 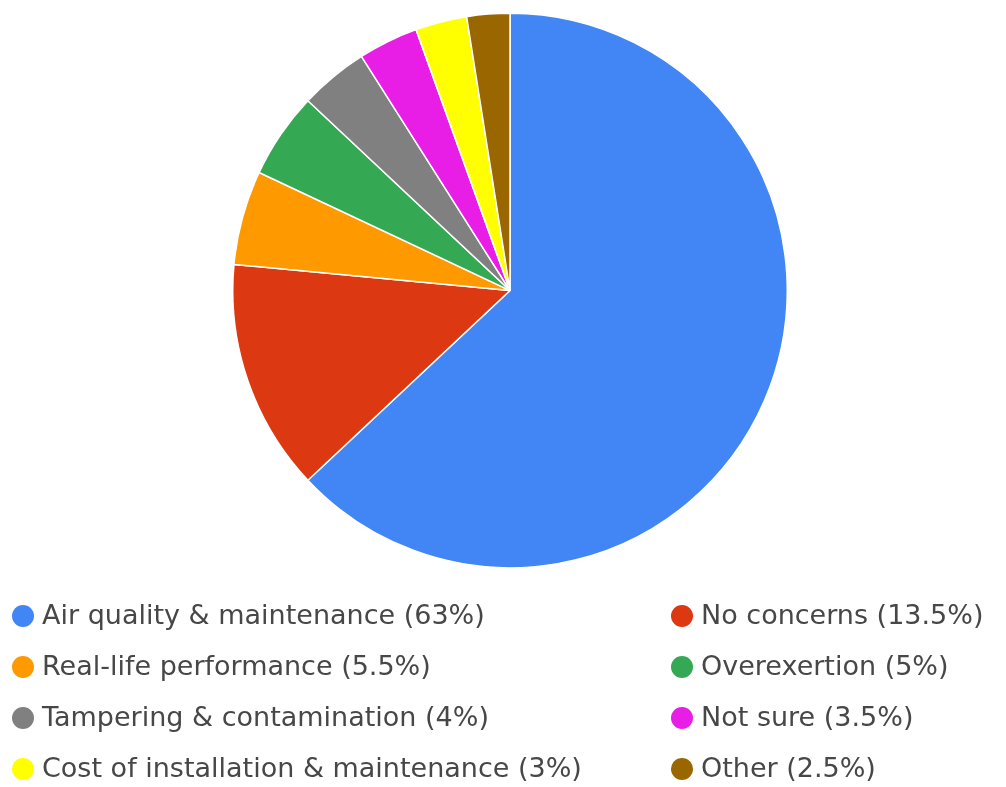 I want to click on legend-label: Overexertion (5%), so click(x=825, y=666).